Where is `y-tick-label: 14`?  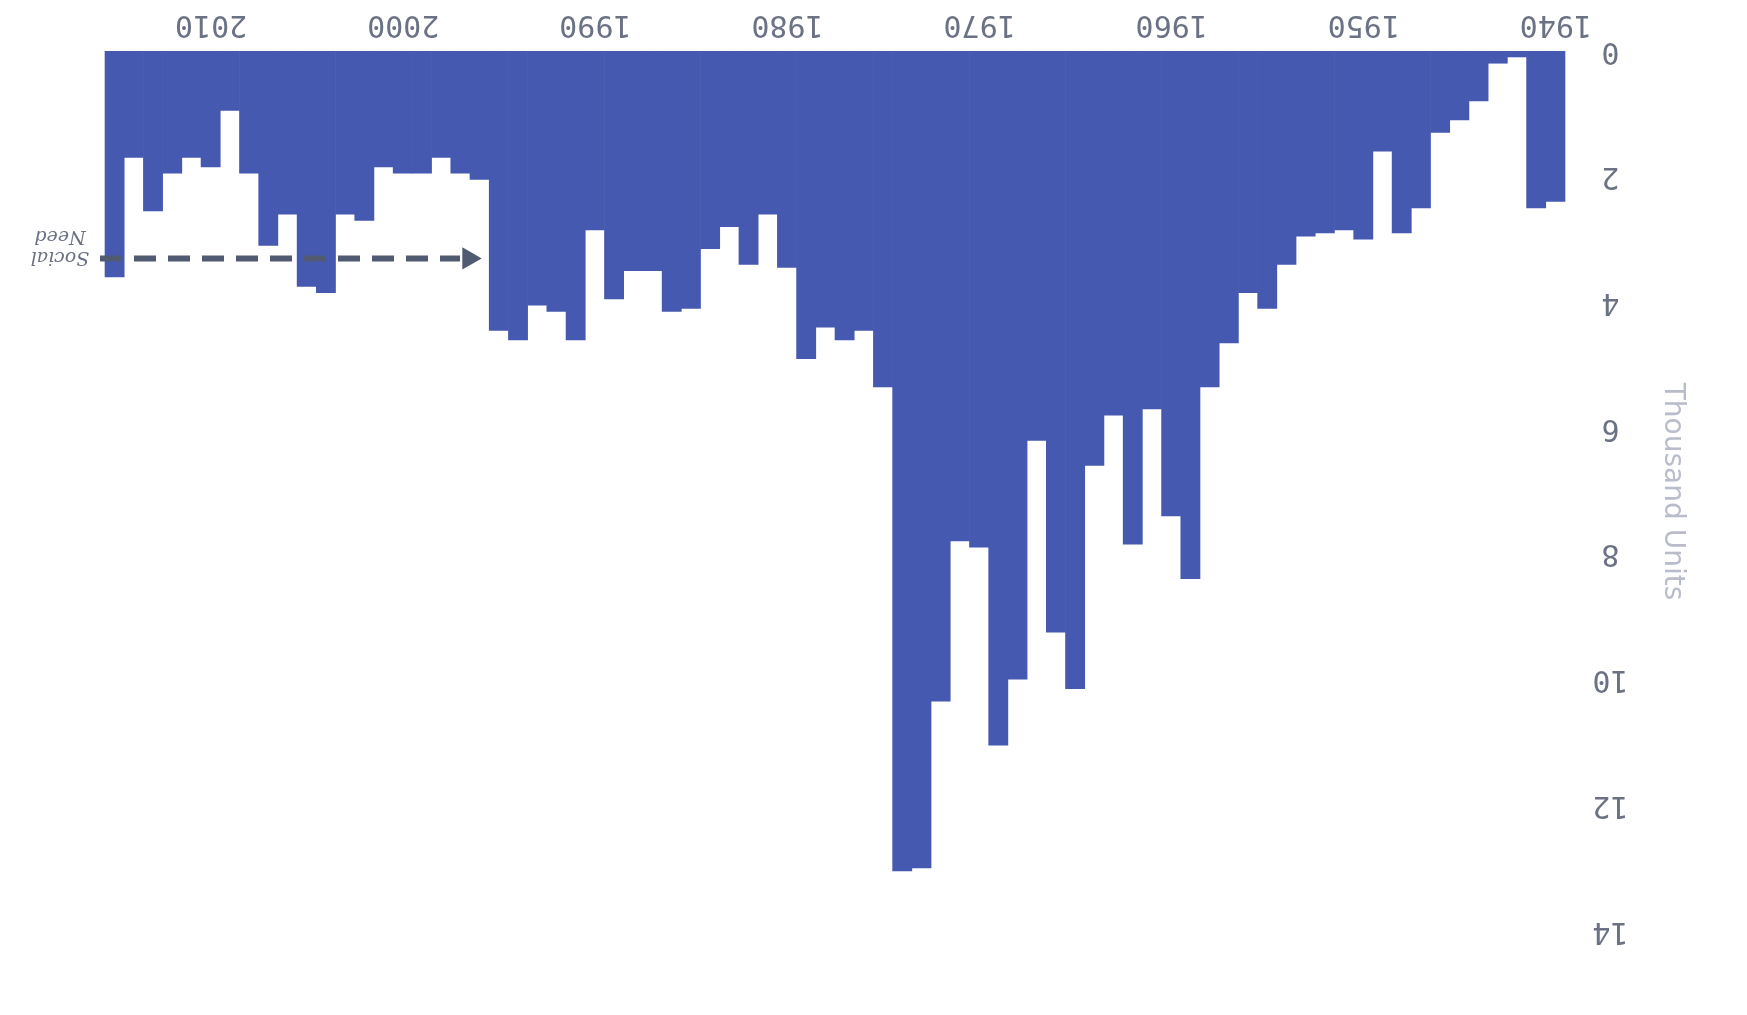
y-tick-label: 14 is located at coordinates (1610, 933).